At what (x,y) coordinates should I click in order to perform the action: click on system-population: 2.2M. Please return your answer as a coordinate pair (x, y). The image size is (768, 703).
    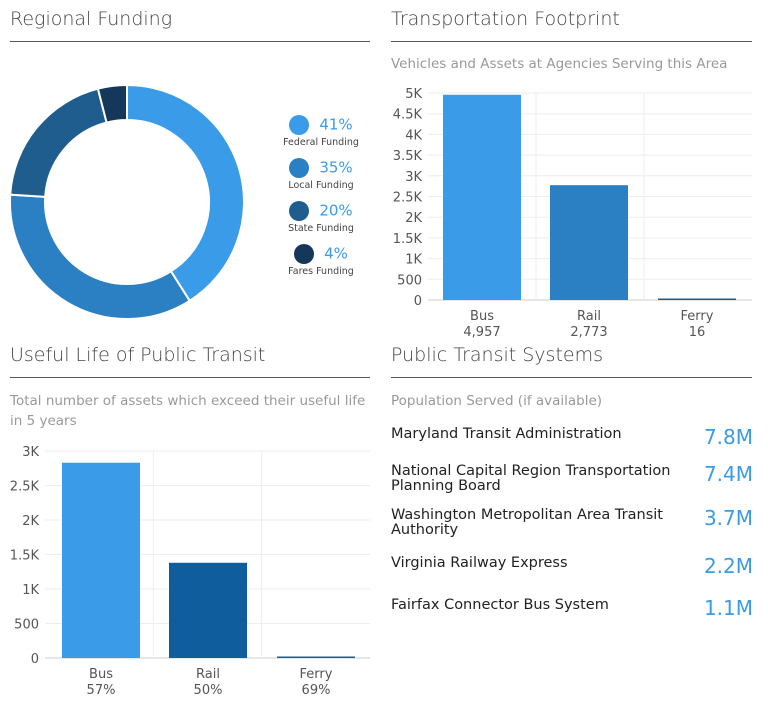
    Looking at the image, I should click on (728, 566).